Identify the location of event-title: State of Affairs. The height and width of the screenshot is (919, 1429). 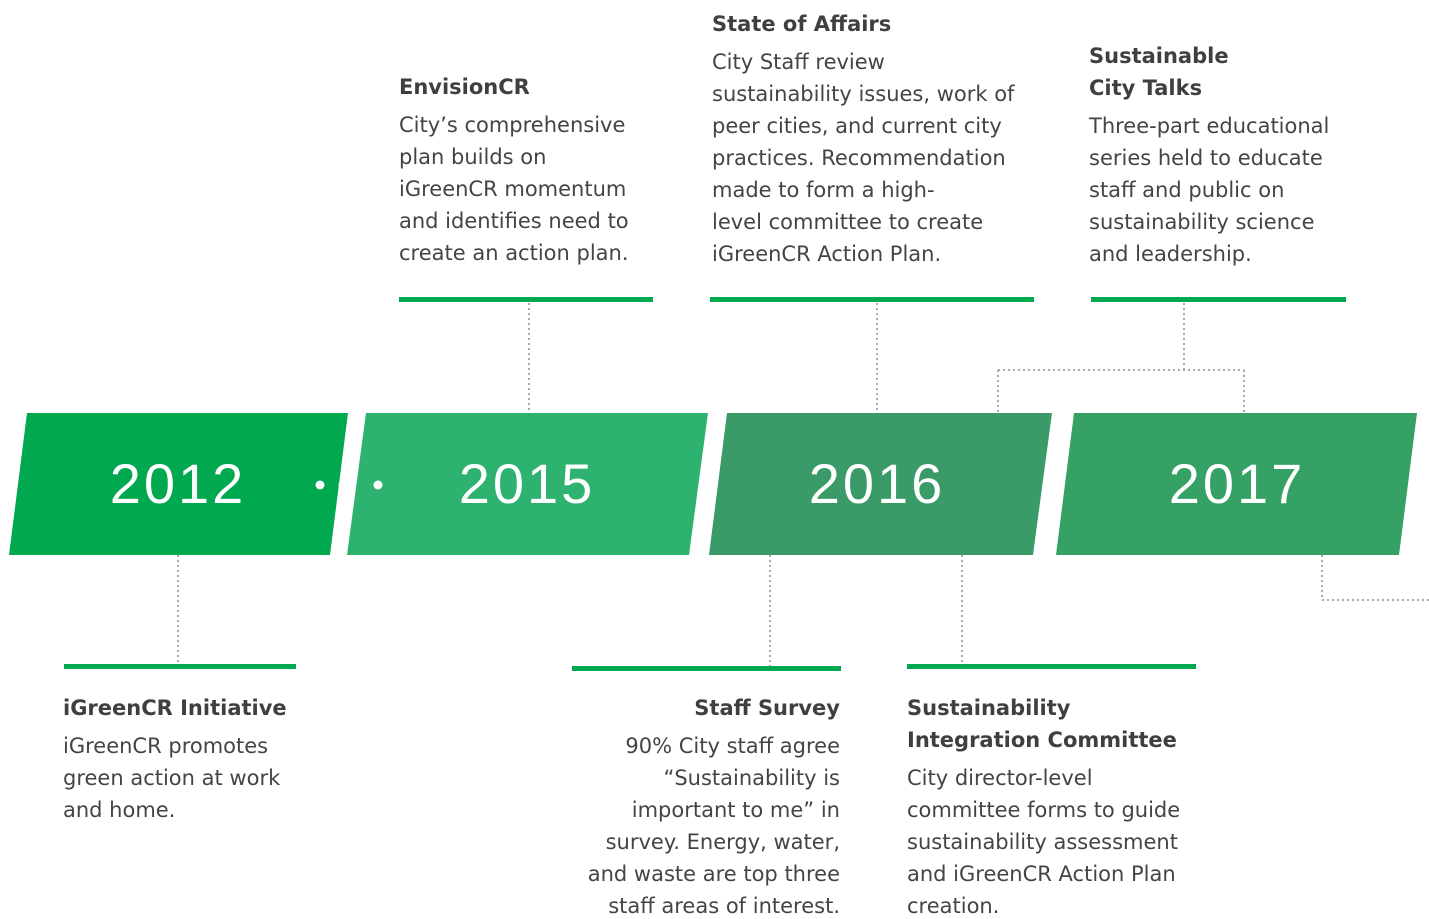
(801, 24).